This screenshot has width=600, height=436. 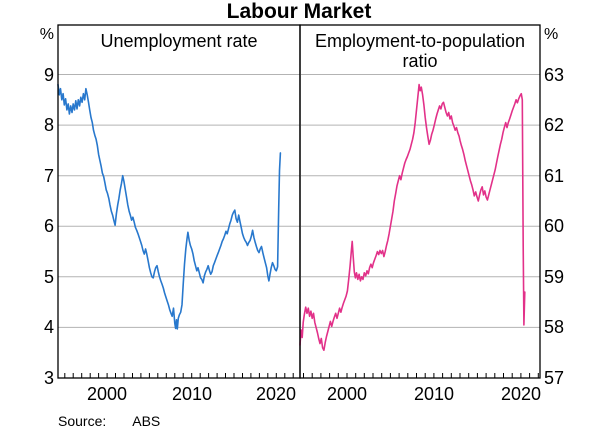 What do you see at coordinates (554, 277) in the screenshot?
I see `y-tick-label: 59` at bounding box center [554, 277].